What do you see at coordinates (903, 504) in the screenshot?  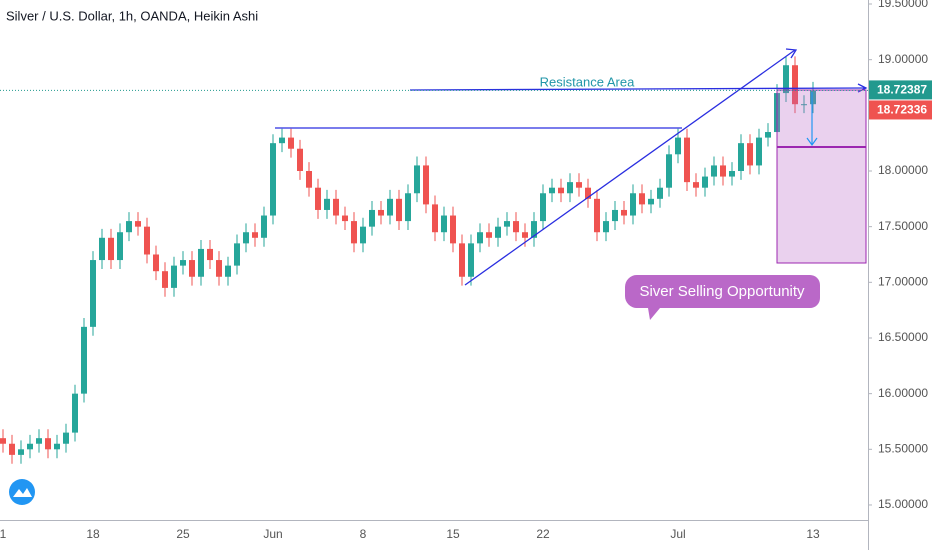 I see `y-tick-label: 15.00000` at bounding box center [903, 504].